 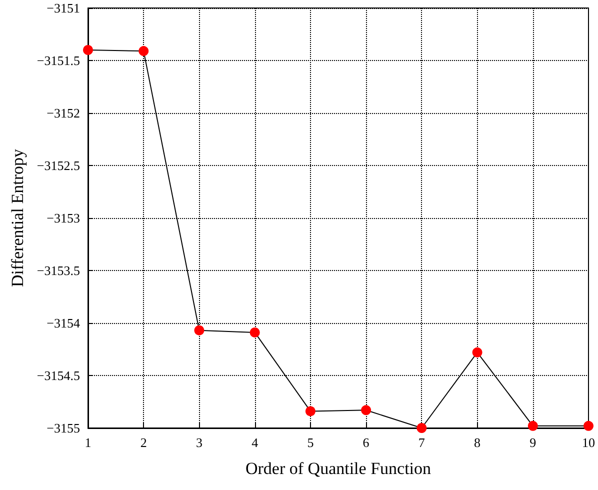 What do you see at coordinates (58, 60) in the screenshot?
I see `y-tick-label: −3151.5` at bounding box center [58, 60].